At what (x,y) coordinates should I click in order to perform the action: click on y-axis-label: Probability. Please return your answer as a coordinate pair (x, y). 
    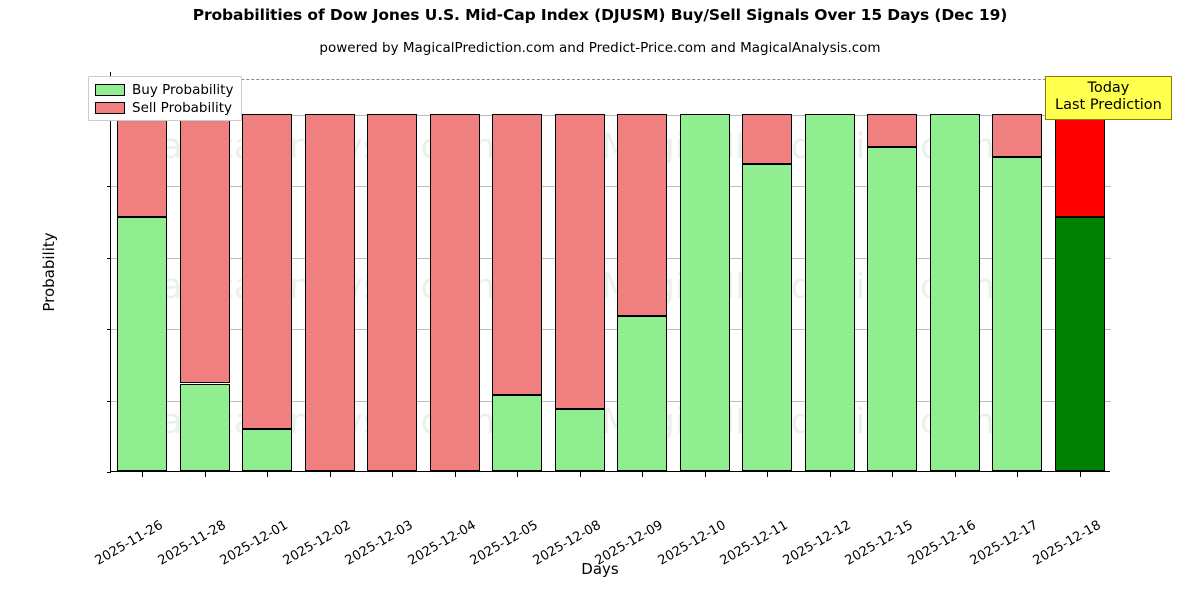
    Looking at the image, I should click on (49, 271).